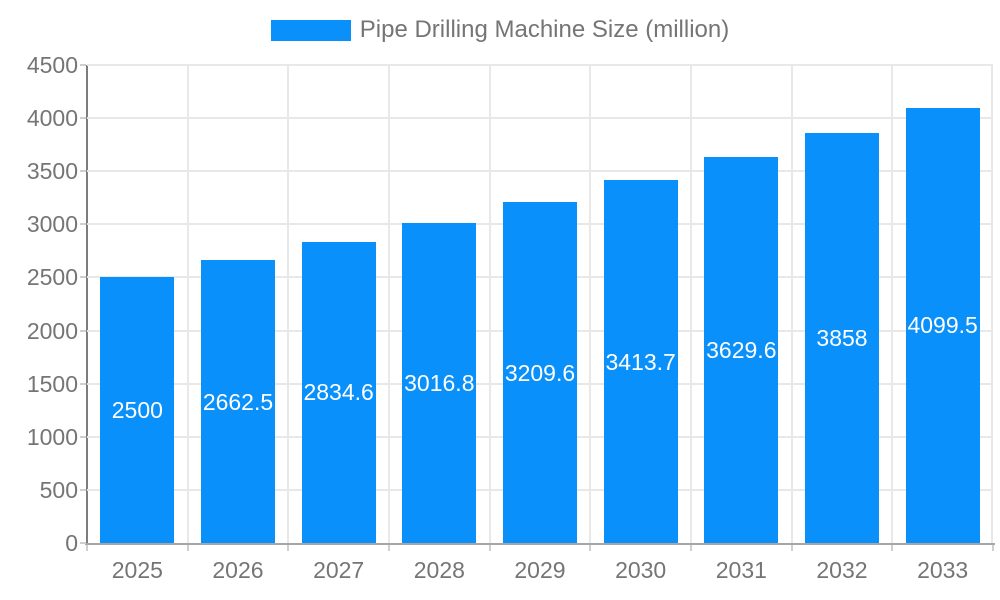 The height and width of the screenshot is (600, 1000). I want to click on bar: 2834.6, so click(338, 392).